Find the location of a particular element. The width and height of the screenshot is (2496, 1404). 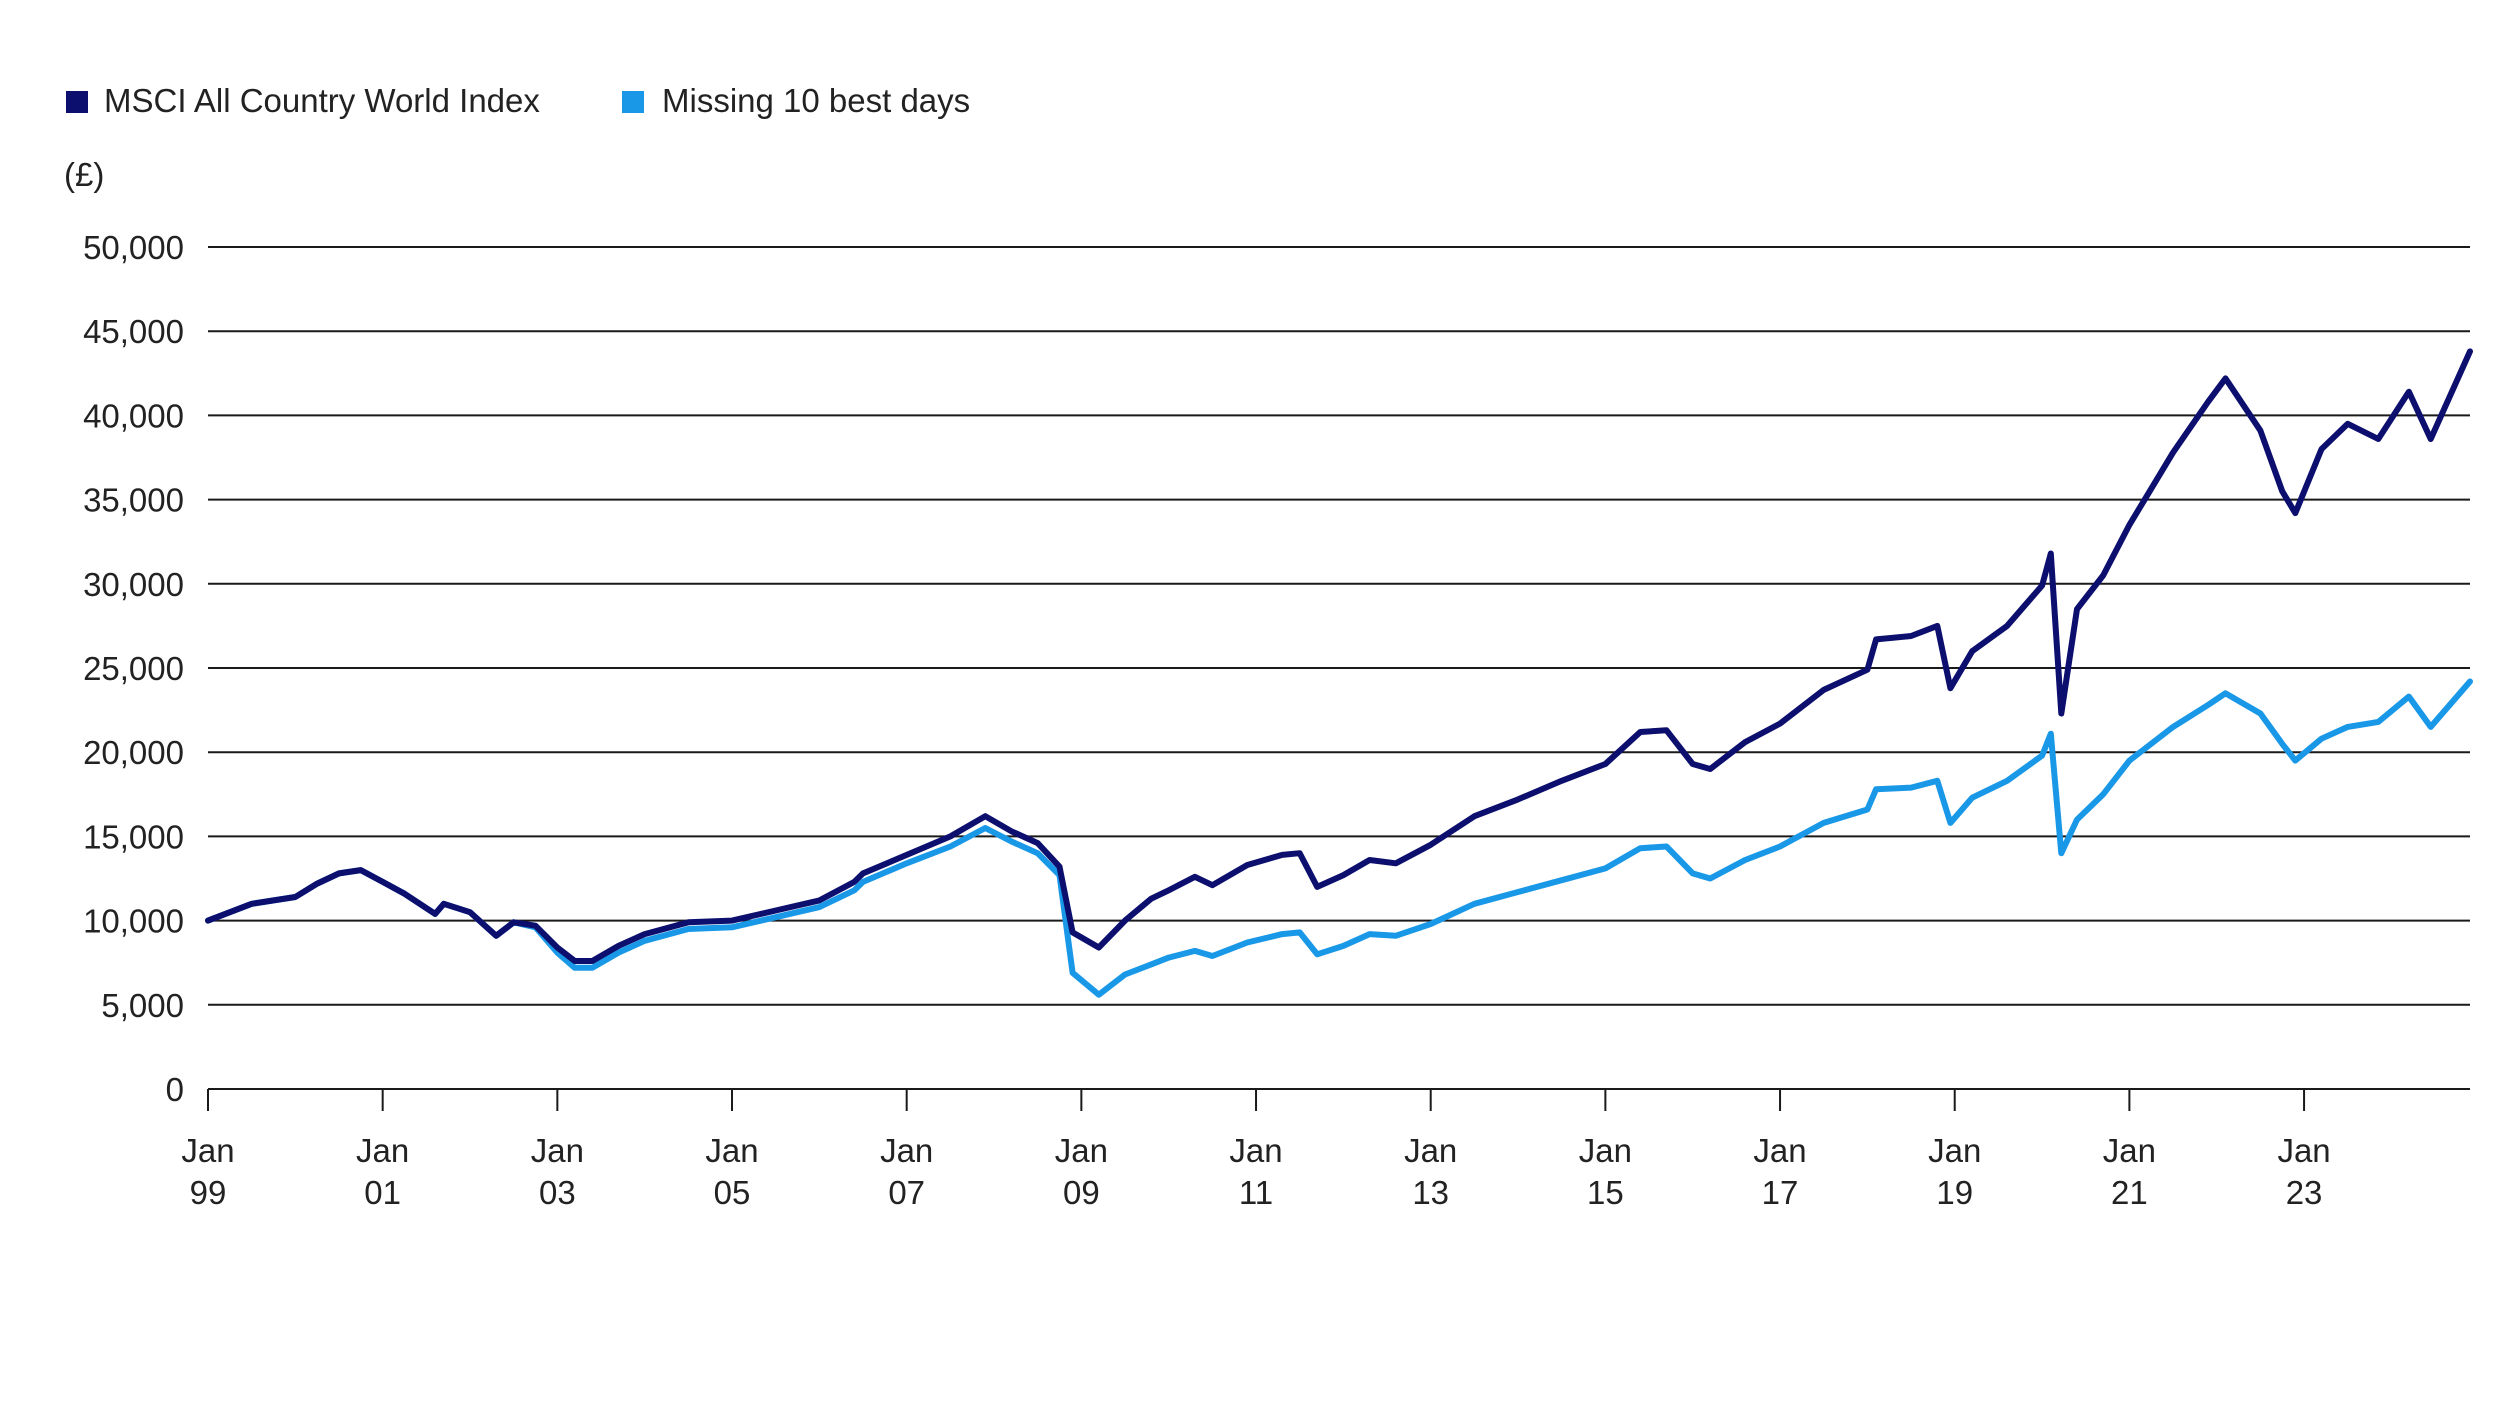

x-tick-label-year: 01 is located at coordinates (382, 1192).